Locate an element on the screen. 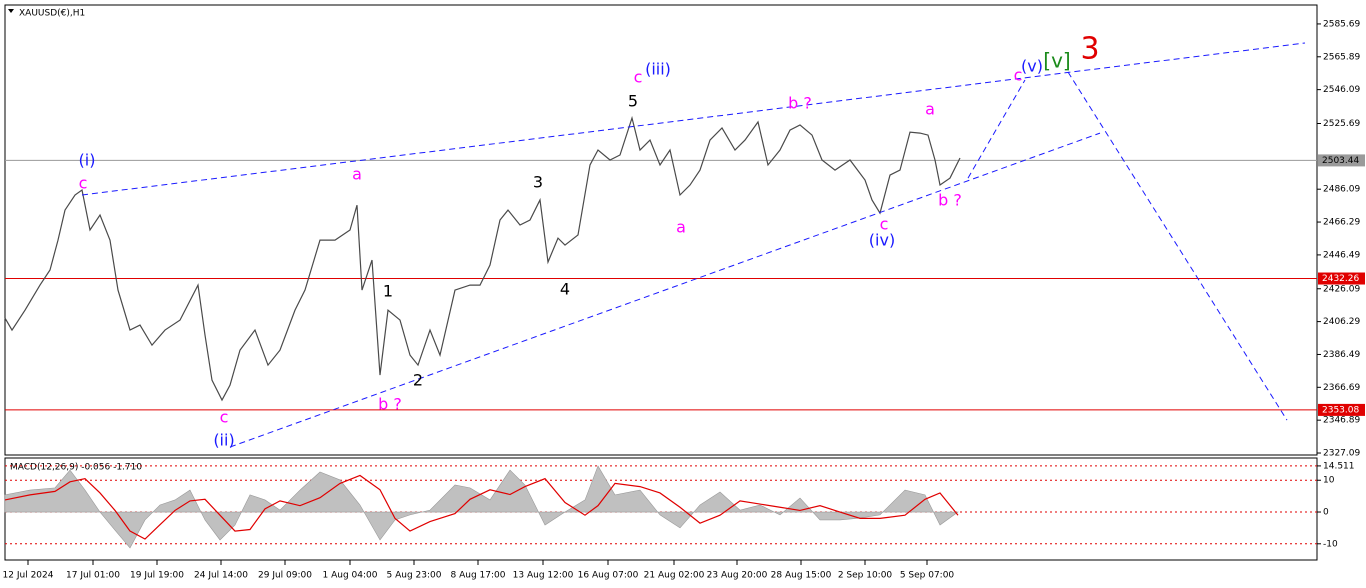 The image size is (1366, 588). price-level-label: 2503.44 is located at coordinates (1340, 161).